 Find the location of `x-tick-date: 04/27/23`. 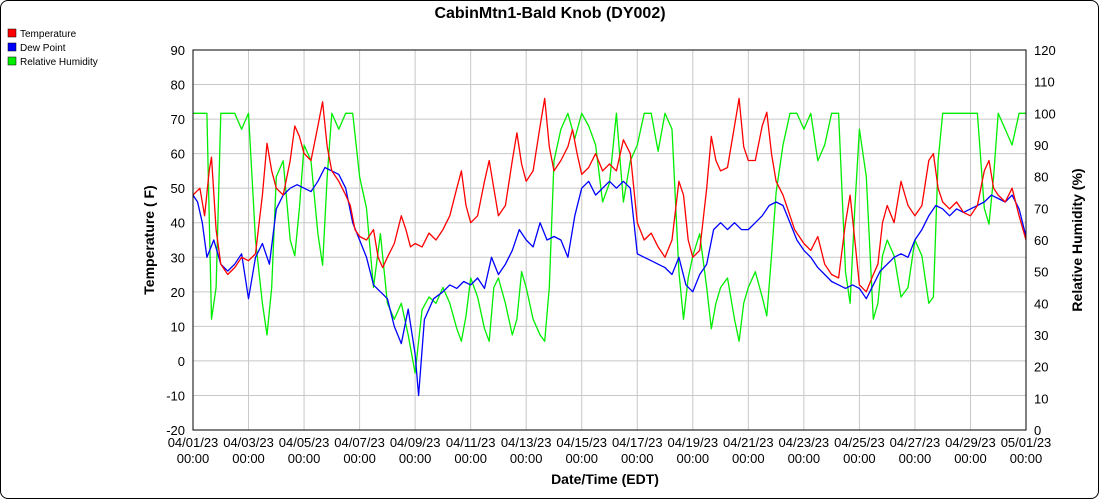

x-tick-date: 04/27/23 is located at coordinates (915, 442).